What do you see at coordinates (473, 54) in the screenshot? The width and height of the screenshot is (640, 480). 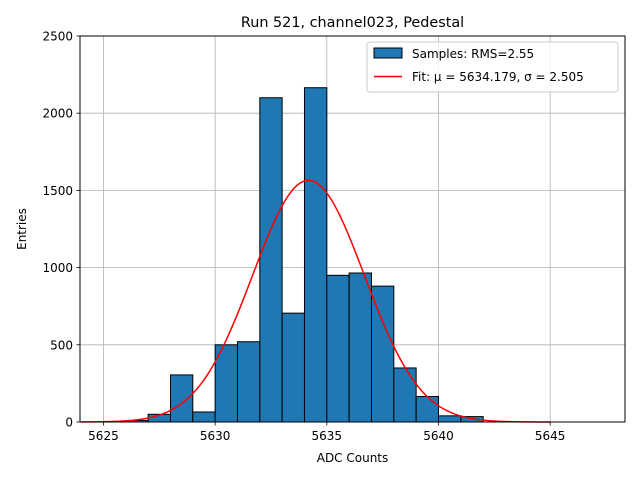 I see `legend-label-samples: Samples: RMS=2.55` at bounding box center [473, 54].